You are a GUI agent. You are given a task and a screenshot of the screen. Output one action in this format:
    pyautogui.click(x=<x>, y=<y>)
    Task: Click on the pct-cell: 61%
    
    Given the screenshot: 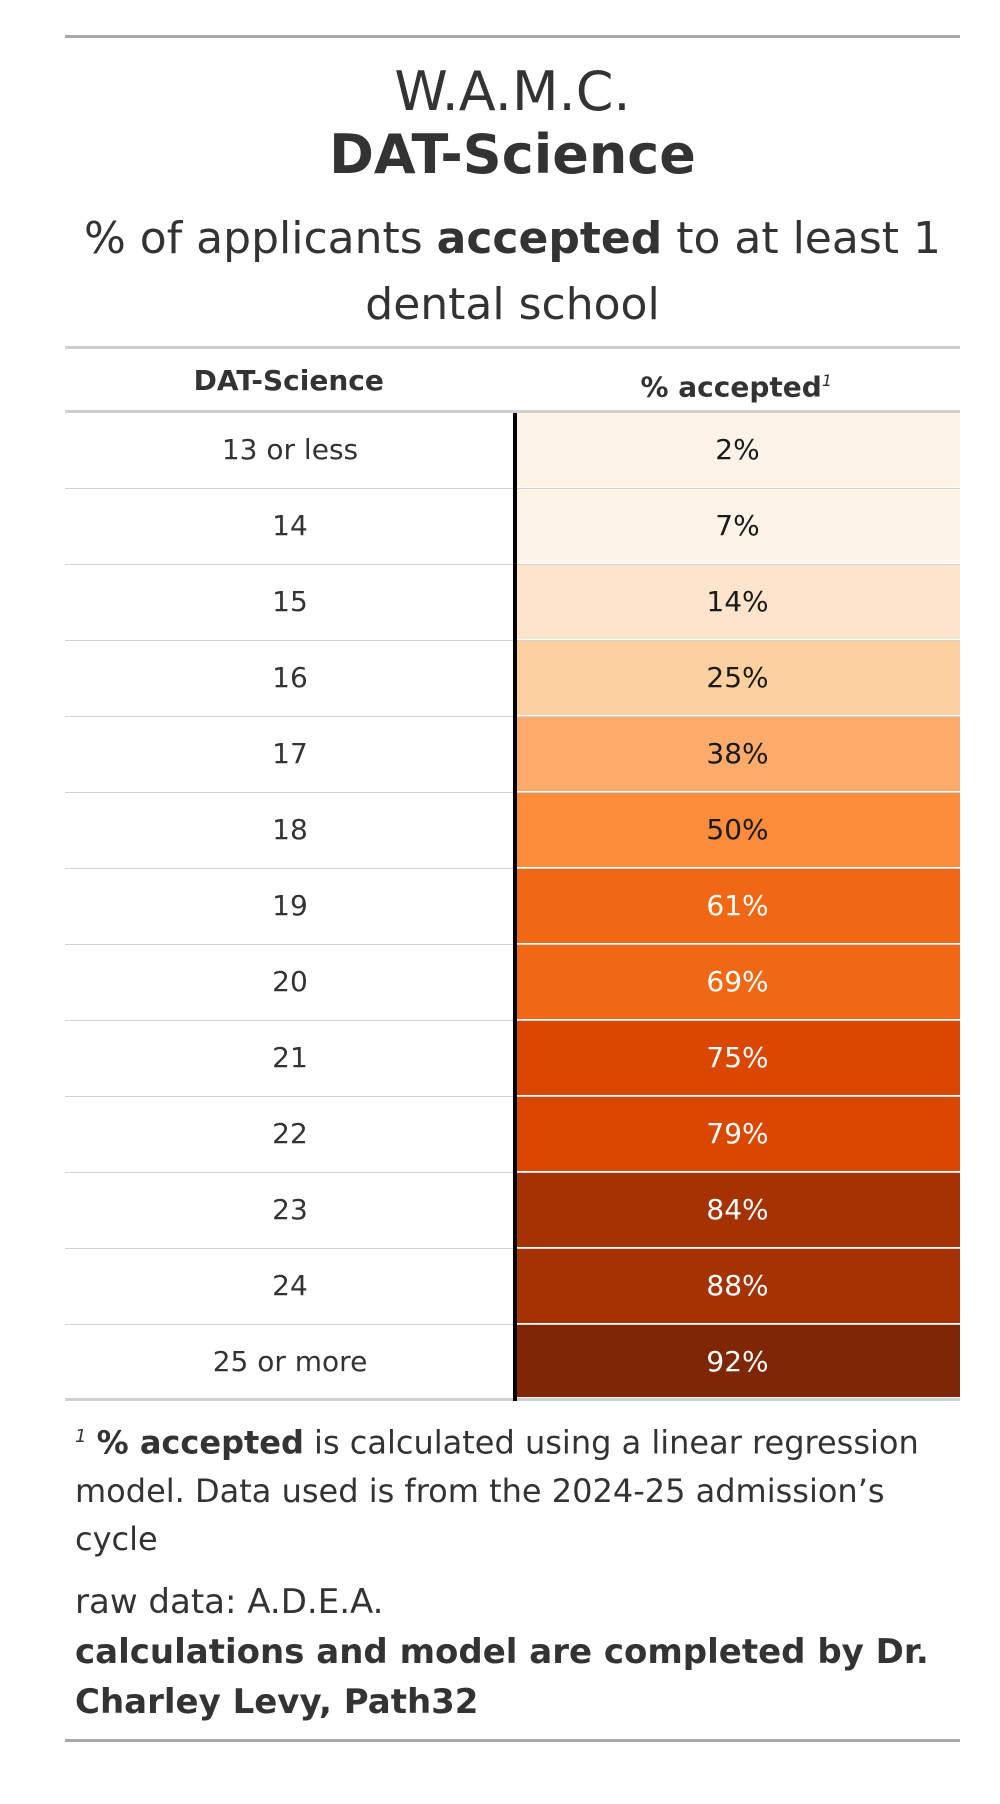 What is the action you would take?
    pyautogui.click(x=737, y=906)
    